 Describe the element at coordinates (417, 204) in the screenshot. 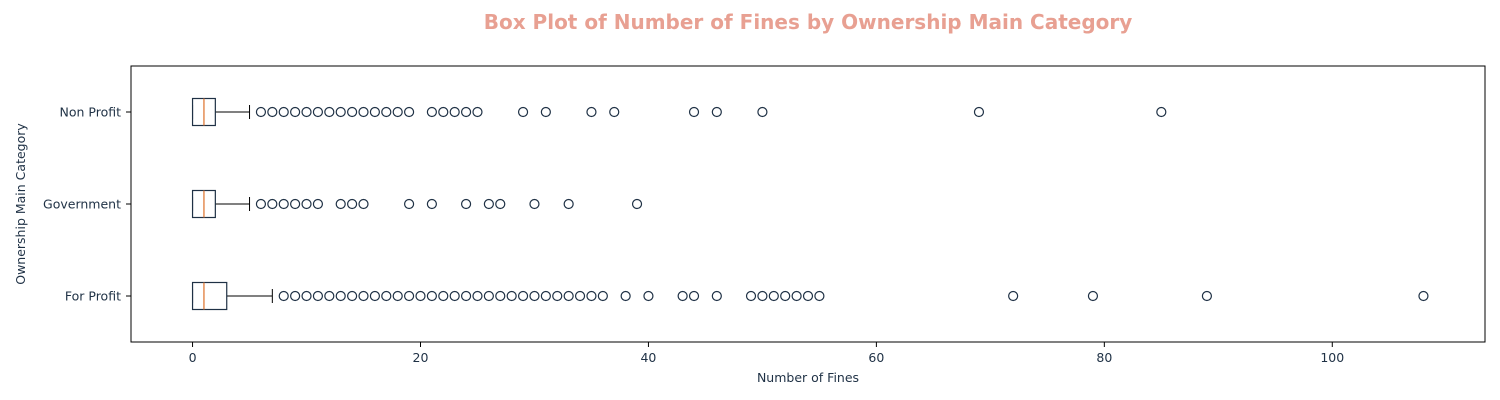

I see `box-group-government` at that location.